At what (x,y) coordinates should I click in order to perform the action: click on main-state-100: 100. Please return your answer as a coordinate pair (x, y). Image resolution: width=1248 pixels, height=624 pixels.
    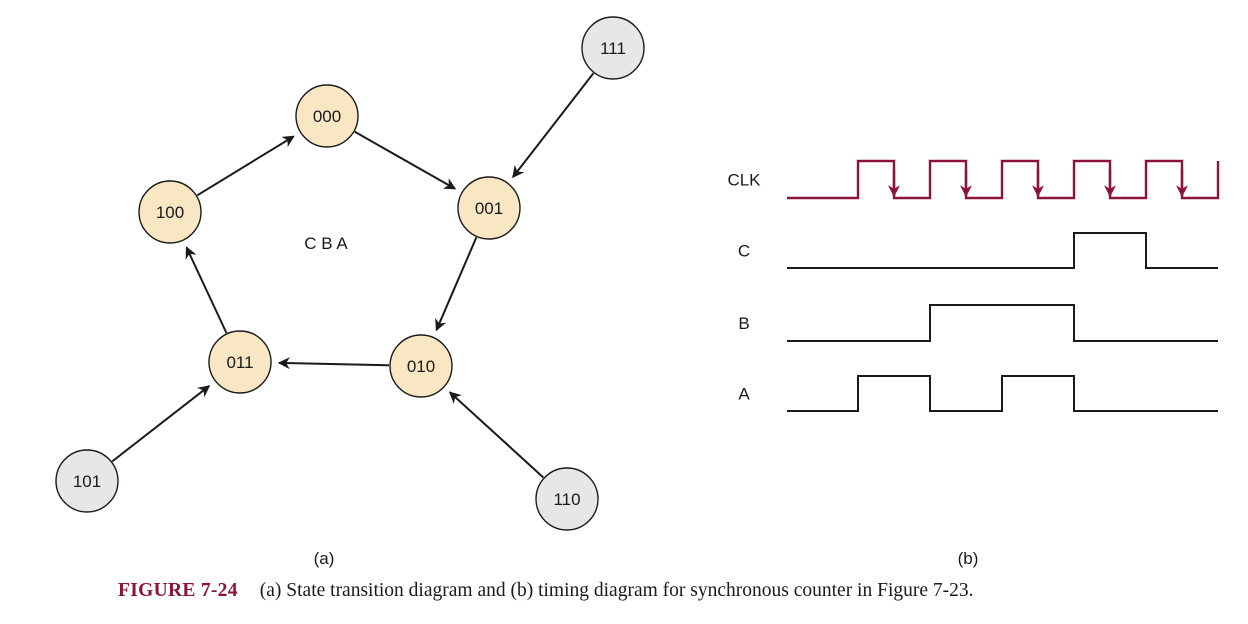
    Looking at the image, I should click on (170, 212).